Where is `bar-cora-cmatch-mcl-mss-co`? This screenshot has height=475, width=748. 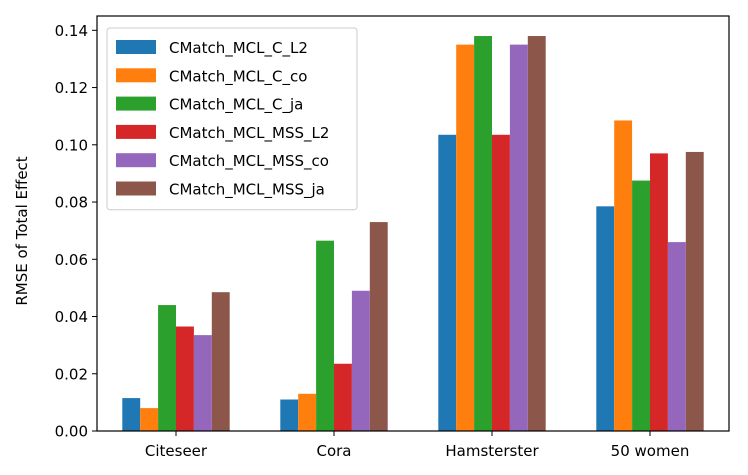 bar-cora-cmatch-mcl-mss-co is located at coordinates (360, 360).